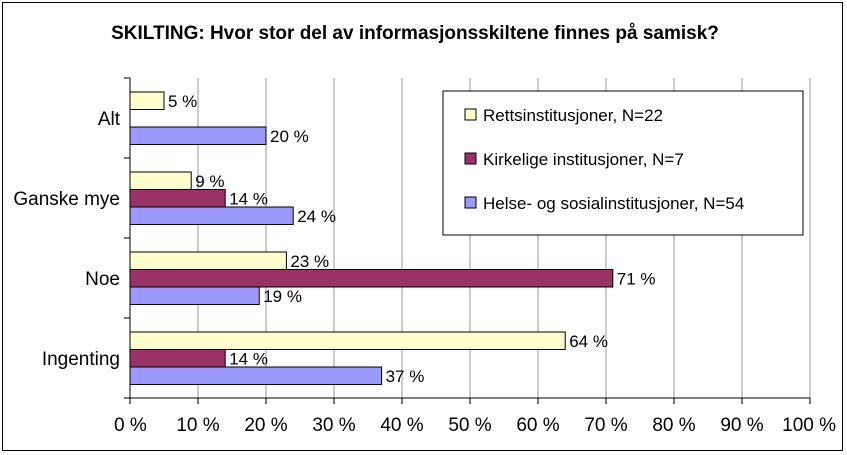  Describe the element at coordinates (605, 425) in the screenshot. I see `x-tick-label: 70 %` at that location.